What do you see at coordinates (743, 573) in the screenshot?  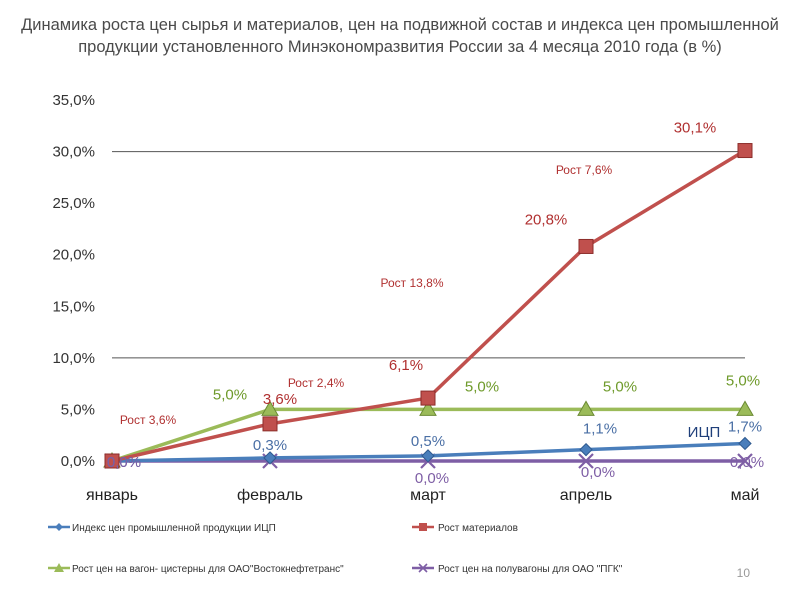 I see `page-number: 10` at bounding box center [743, 573].